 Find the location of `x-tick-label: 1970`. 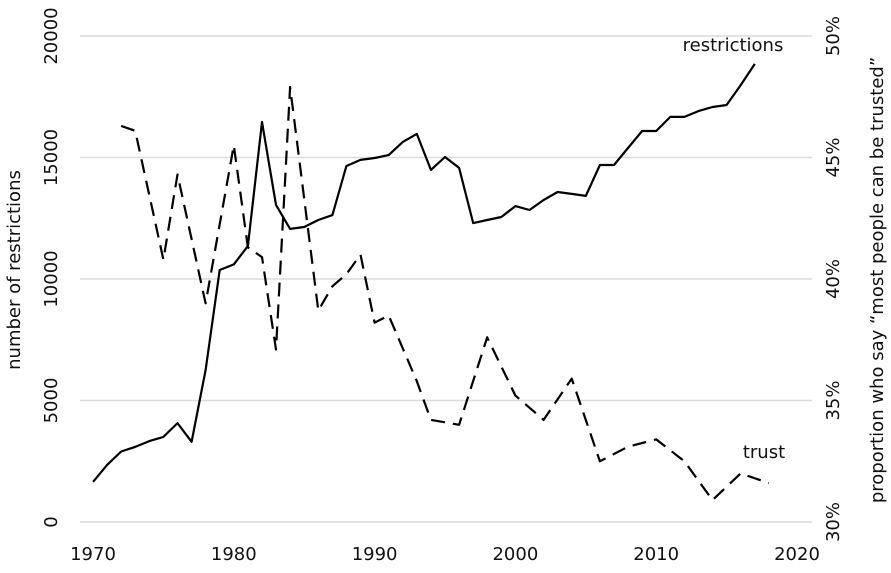

x-tick-label: 1970 is located at coordinates (93, 554).